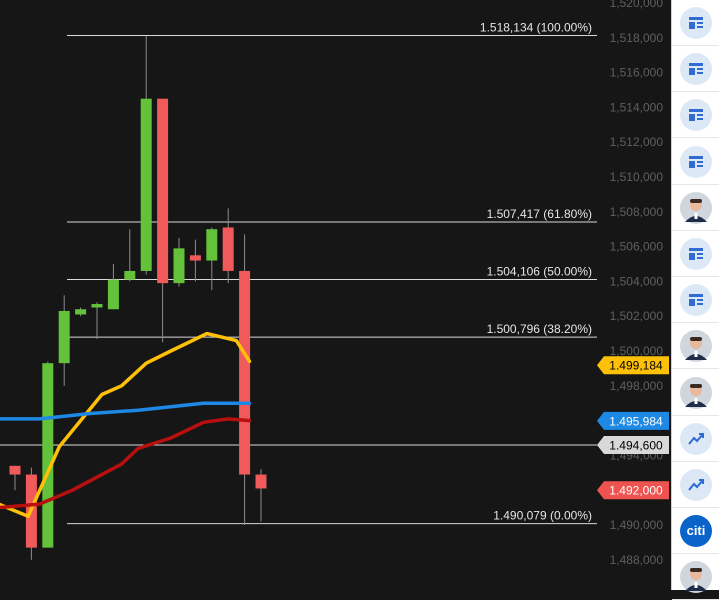  Describe the element at coordinates (636, 366) in the screenshot. I see `price-tag-label: 1.499,184` at that location.